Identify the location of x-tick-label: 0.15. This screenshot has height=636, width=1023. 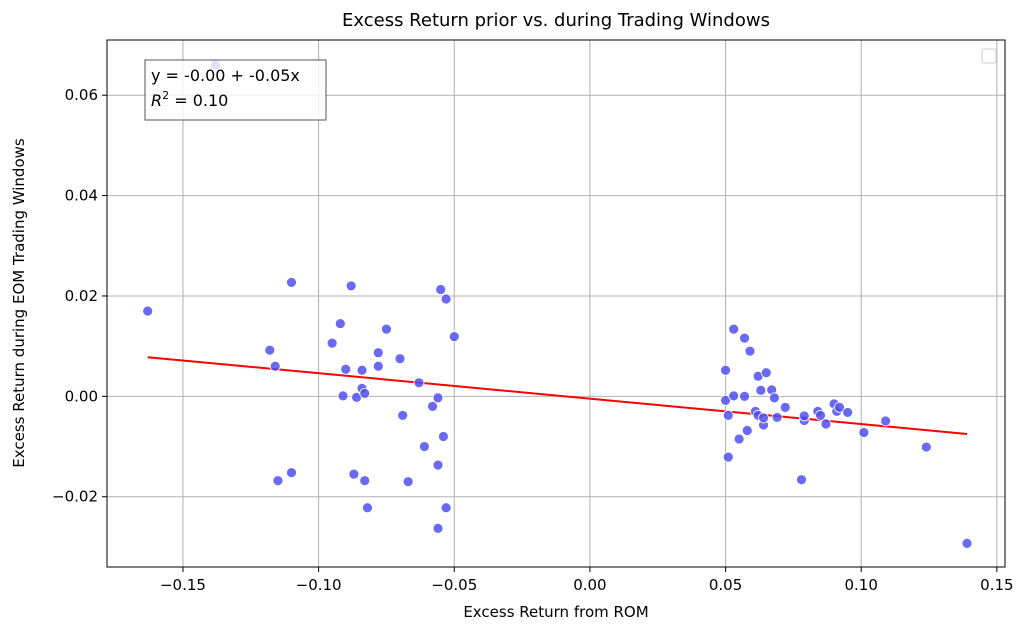
(996, 585).